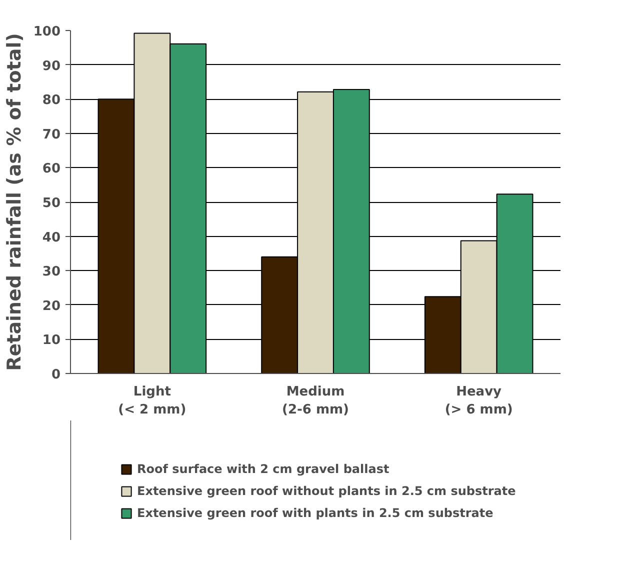 This screenshot has width=643, height=567. What do you see at coordinates (47, 32) in the screenshot?
I see `y-tick-label: 100` at bounding box center [47, 32].